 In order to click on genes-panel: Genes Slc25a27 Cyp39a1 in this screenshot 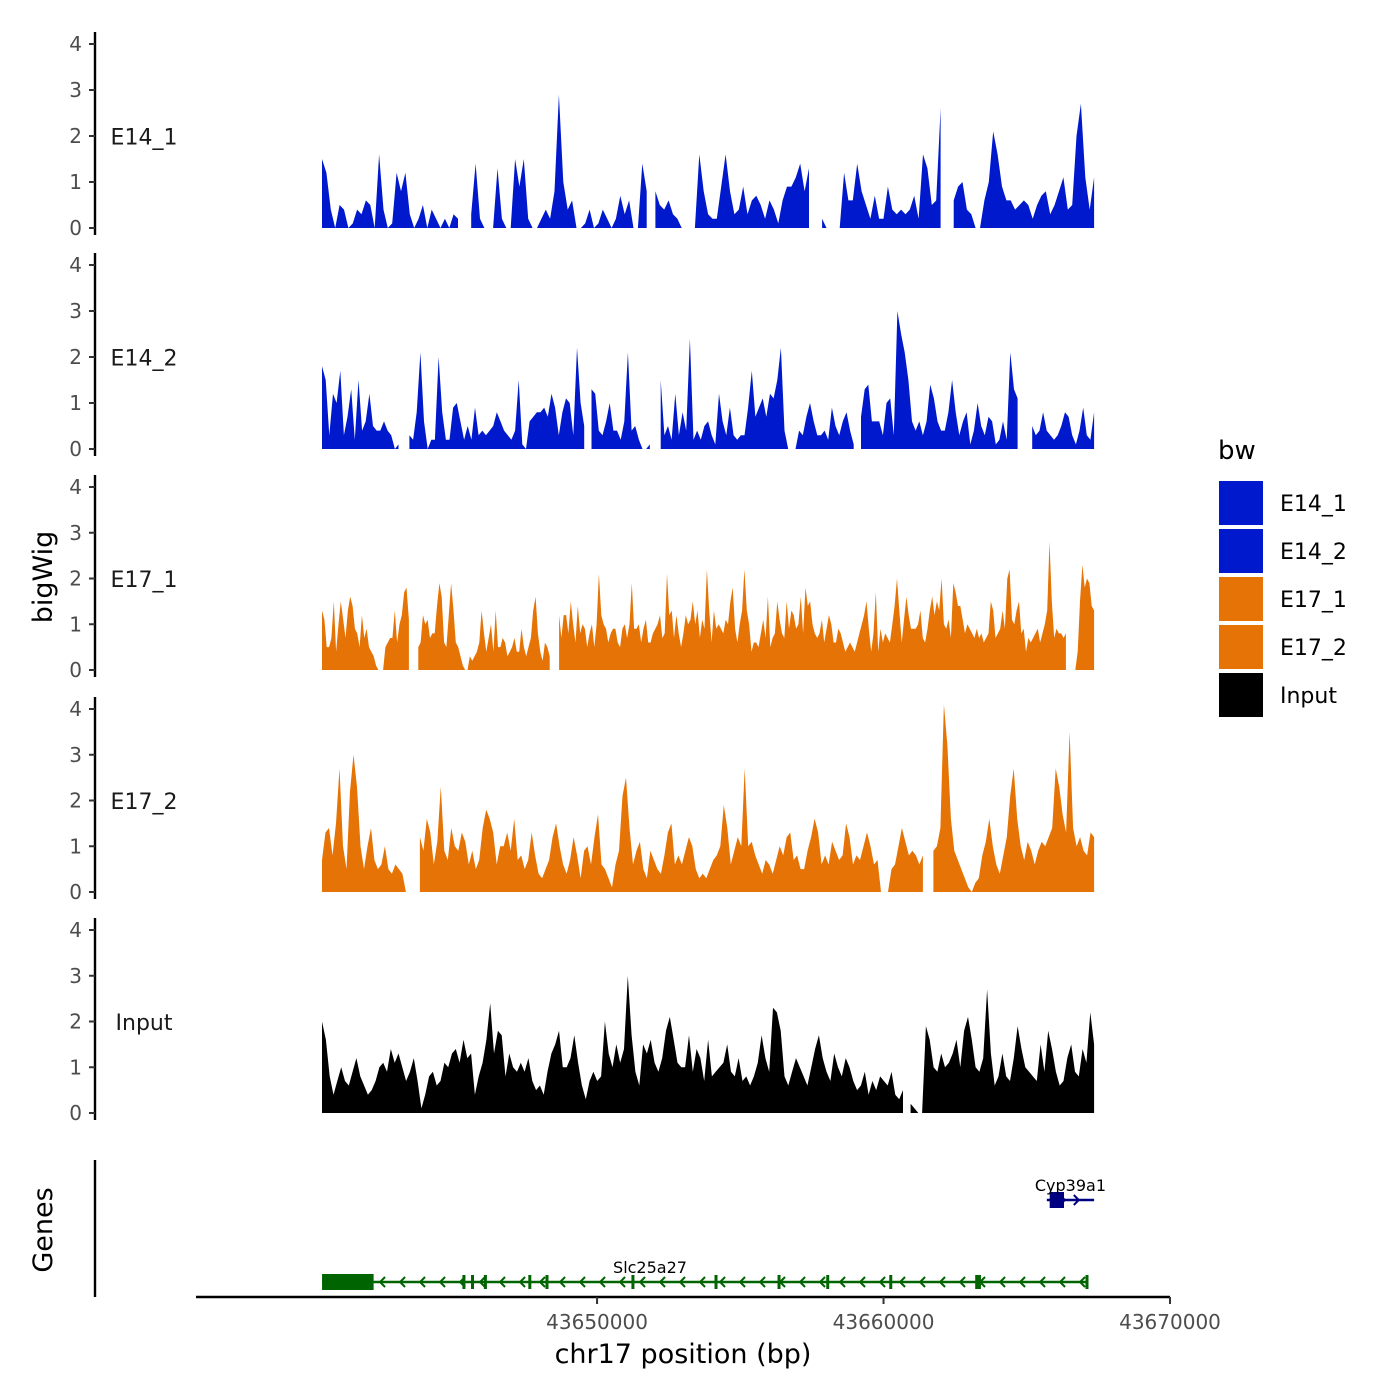, I will do `click(567, 1228)`.